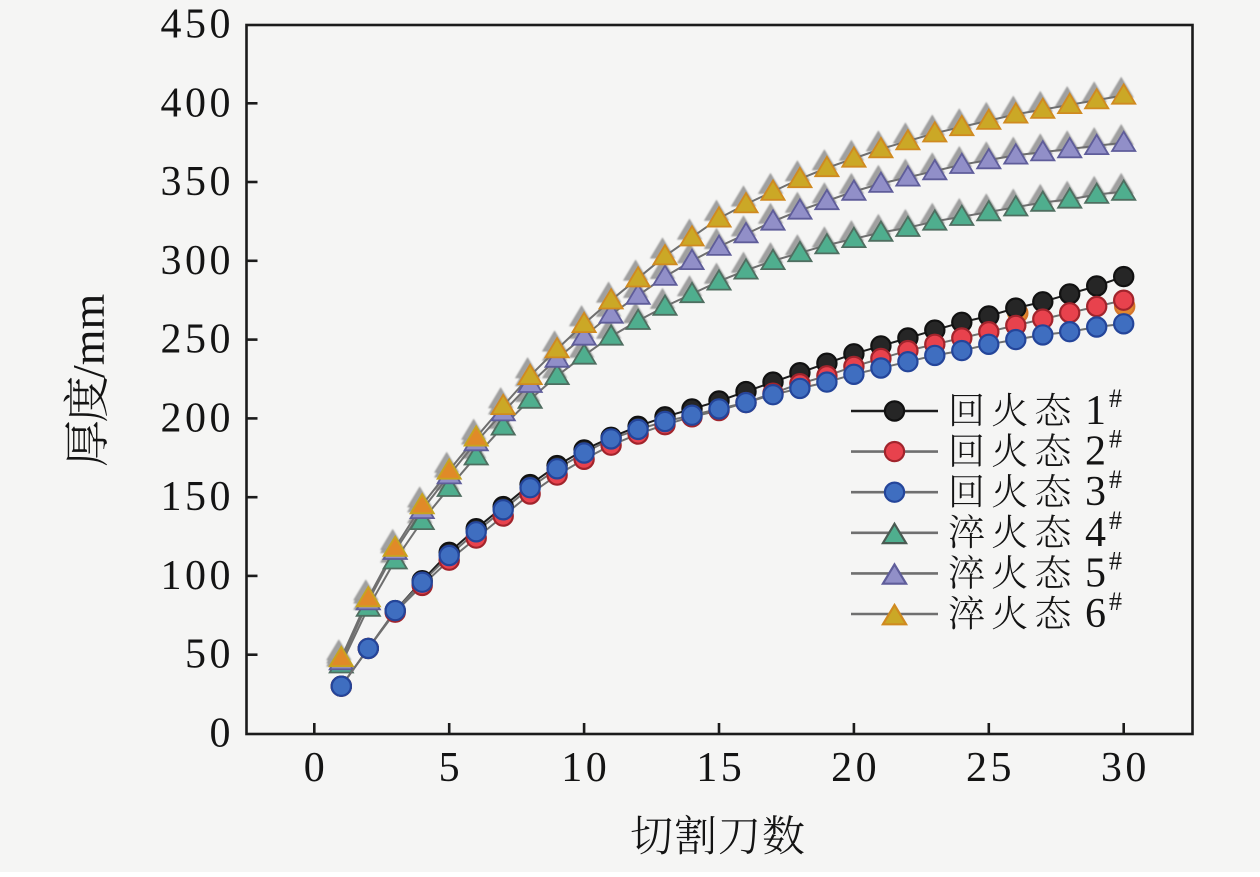 This screenshot has height=877, width=1260. I want to click on svg-text: 15, so click(720, 768).